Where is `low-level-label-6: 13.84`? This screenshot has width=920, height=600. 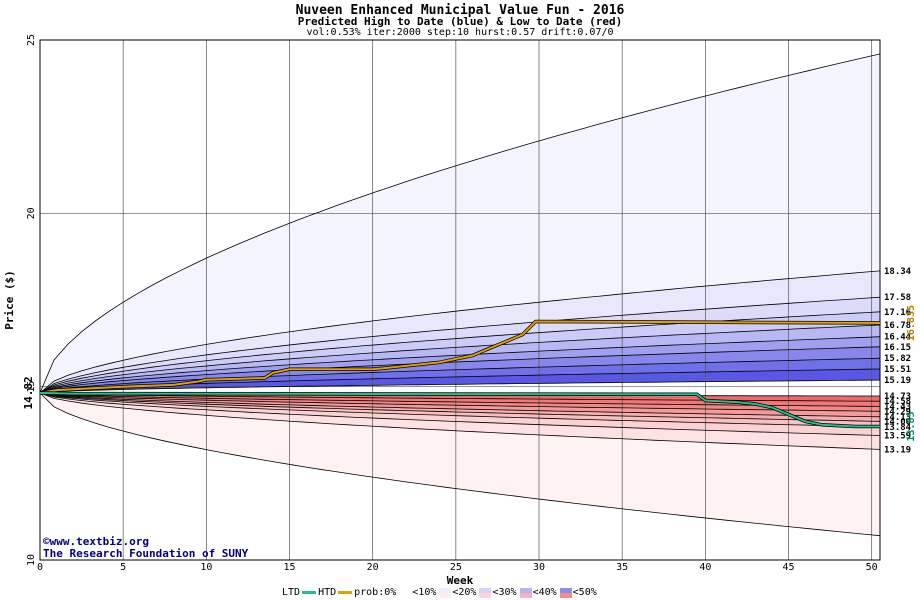 low-level-label-6: 13.84 is located at coordinates (898, 428).